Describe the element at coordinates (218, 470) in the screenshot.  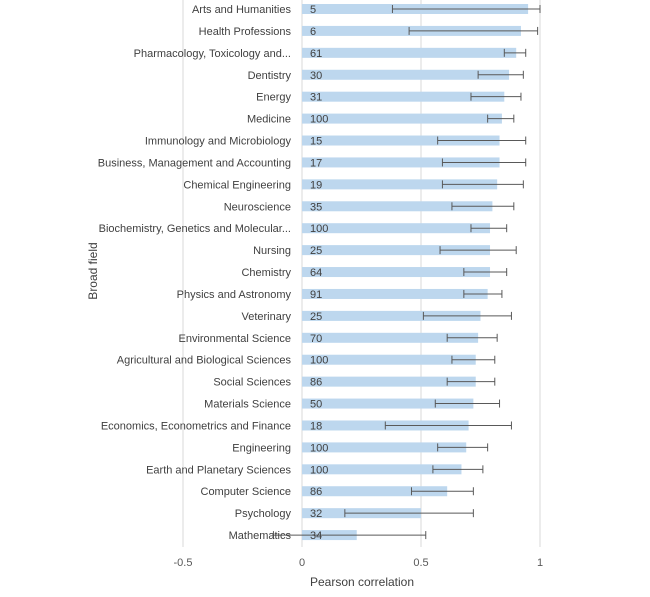
I see `category-label: Earth and Planetary Sciences` at that location.